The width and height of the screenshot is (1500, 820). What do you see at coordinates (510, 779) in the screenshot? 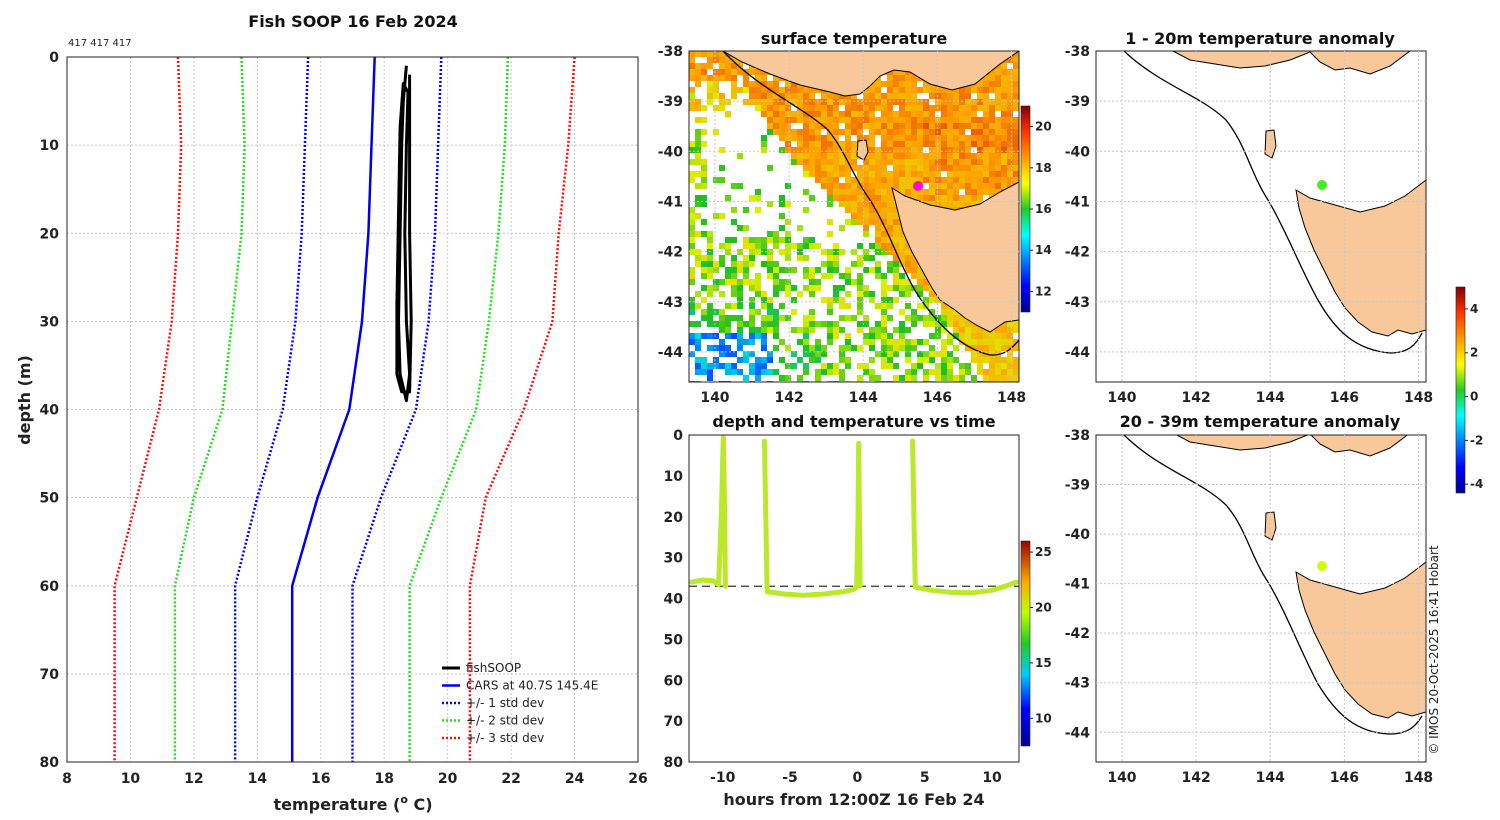
I see `x-tick-label: 22` at bounding box center [510, 779].